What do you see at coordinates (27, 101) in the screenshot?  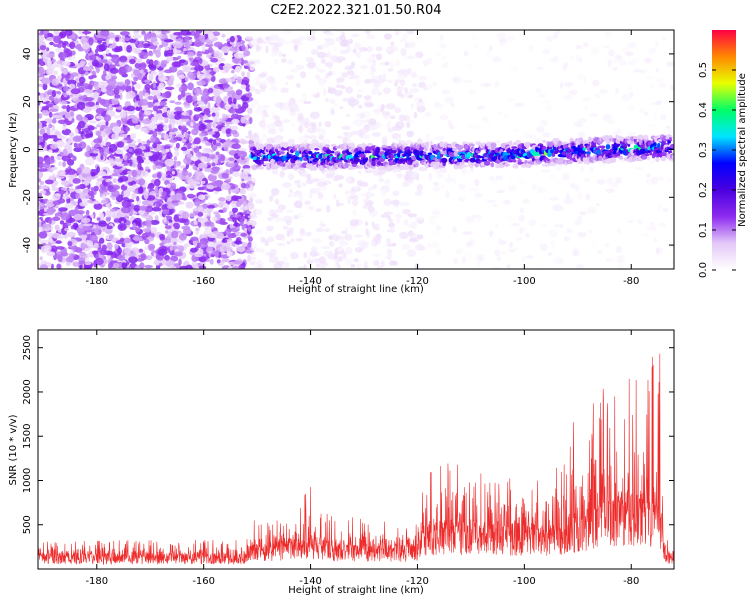 I see `spectrogram-y-tick-label: 20` at bounding box center [27, 101].